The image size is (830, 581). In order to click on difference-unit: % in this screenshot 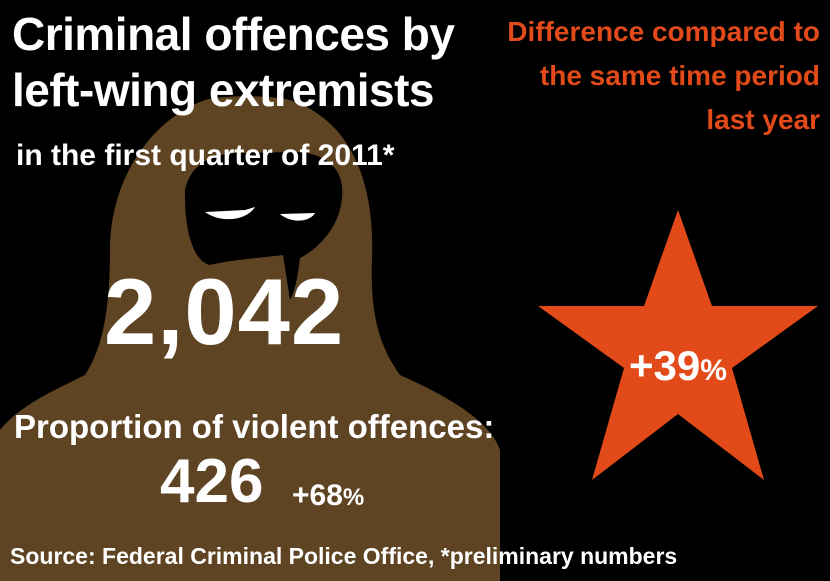, I will do `click(713, 370)`.